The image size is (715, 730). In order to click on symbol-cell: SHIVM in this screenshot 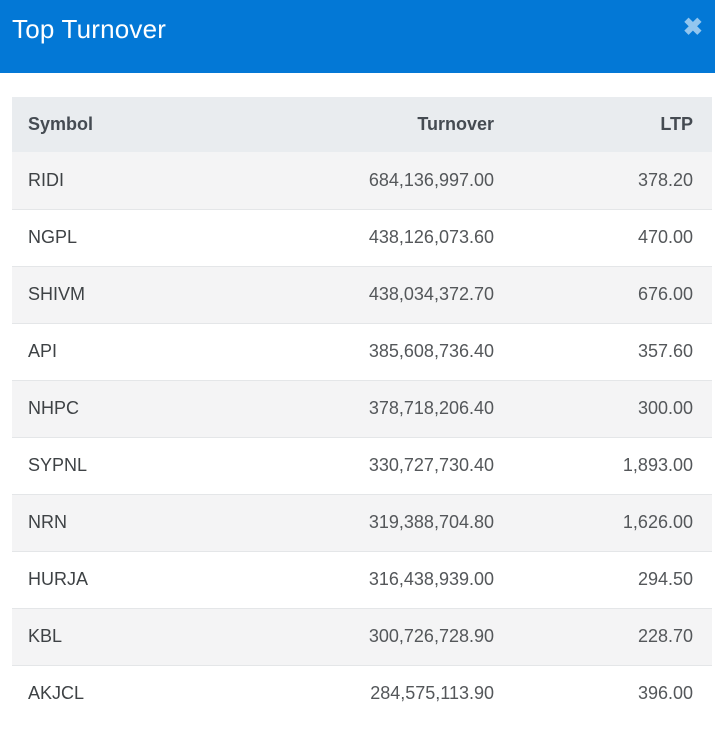, I will do `click(152, 294)`.